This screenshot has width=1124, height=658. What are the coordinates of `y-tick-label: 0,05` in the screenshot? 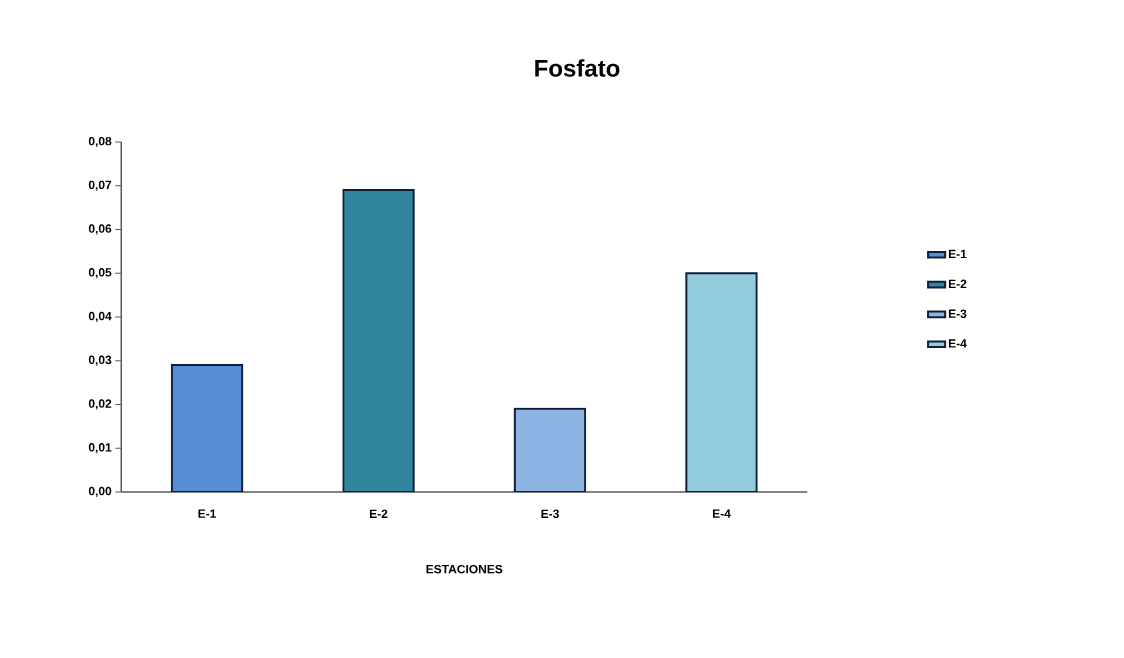 It's located at (100, 273).